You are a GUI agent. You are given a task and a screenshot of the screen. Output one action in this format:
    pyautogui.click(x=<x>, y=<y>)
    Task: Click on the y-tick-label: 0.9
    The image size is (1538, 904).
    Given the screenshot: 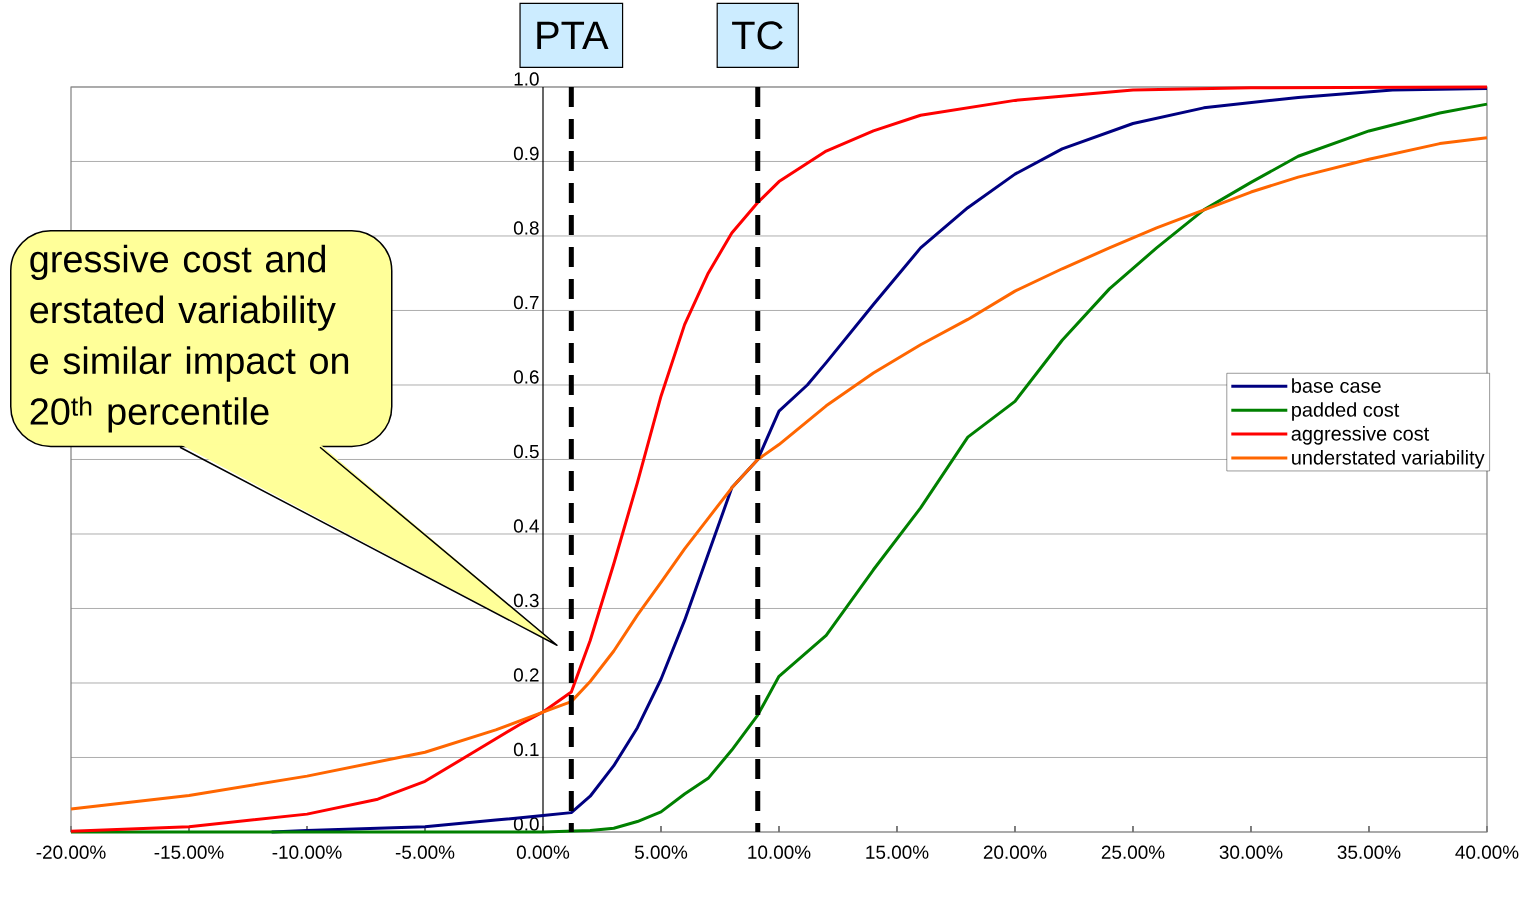 What is the action you would take?
    pyautogui.click(x=526, y=153)
    